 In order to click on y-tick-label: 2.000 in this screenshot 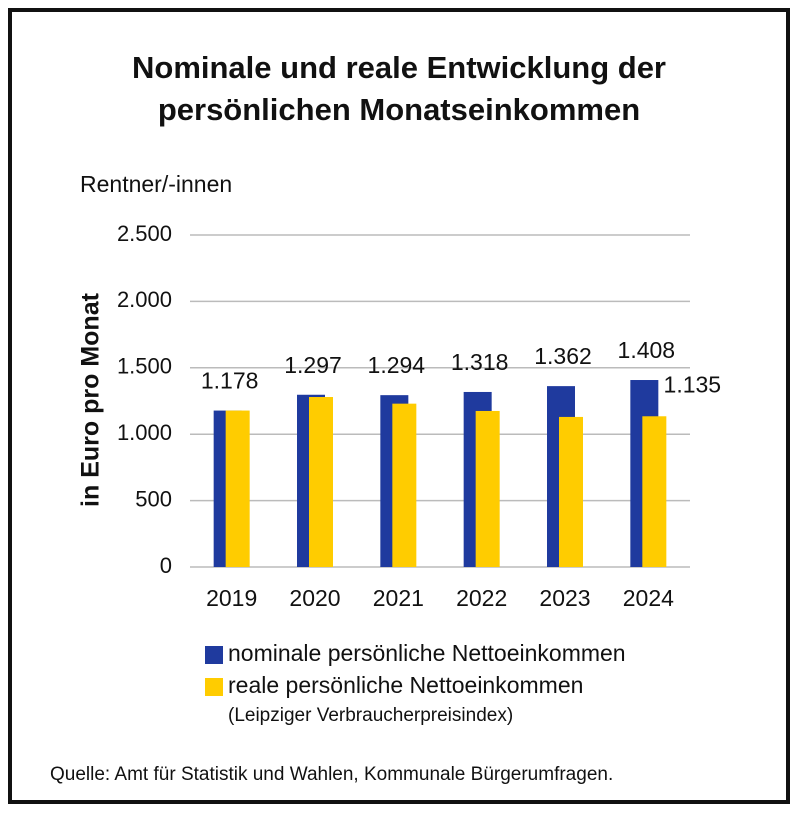, I will do `click(144, 299)`.